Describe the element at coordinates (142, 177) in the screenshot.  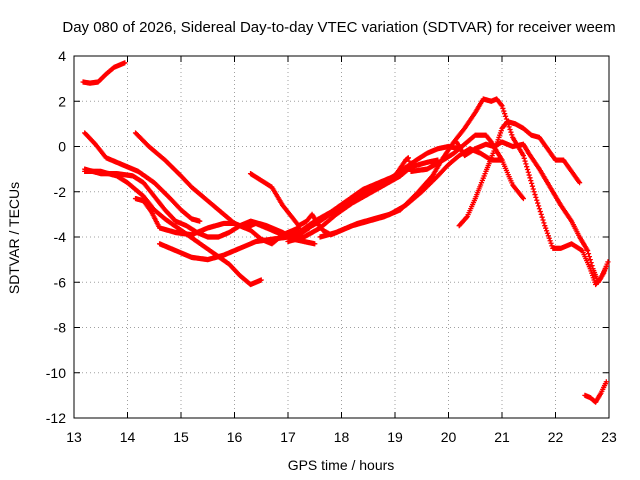
I see `series-arc02` at that location.